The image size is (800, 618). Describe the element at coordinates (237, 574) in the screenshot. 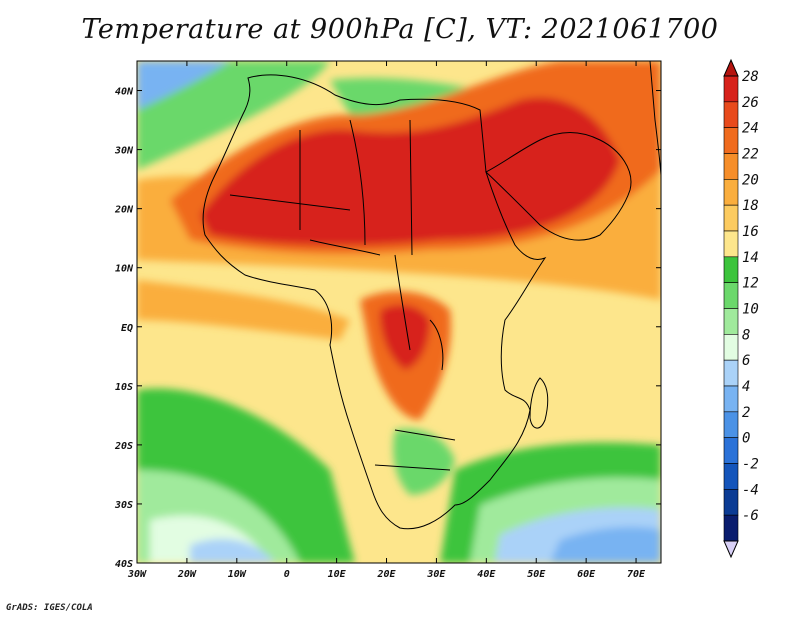

I see `lon-tick-label: 10W` at that location.